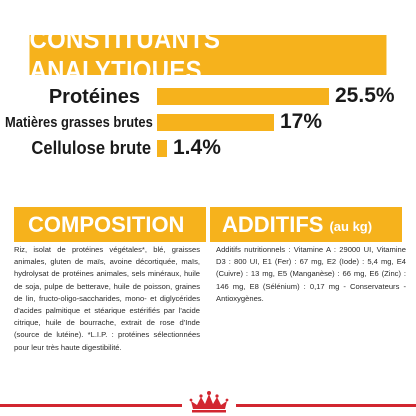 This screenshot has height=416, width=416. I want to click on nutrient-row-cellulose: Cellulose brute, so click(79, 148).